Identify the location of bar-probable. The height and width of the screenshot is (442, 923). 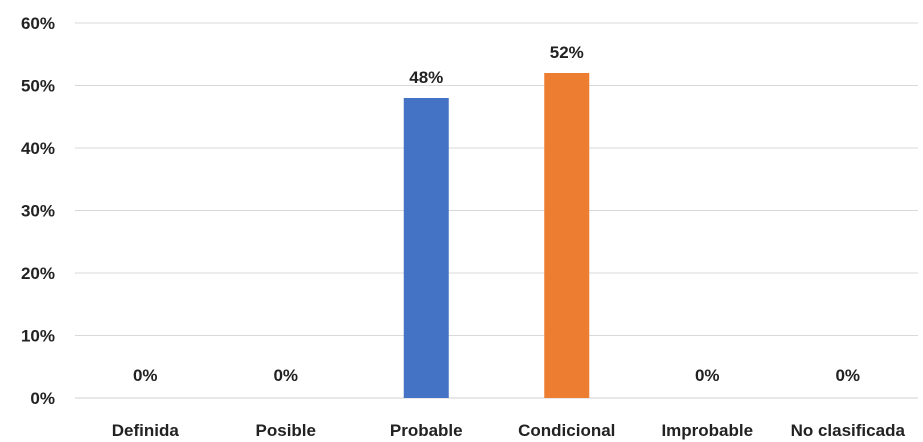
(426, 248).